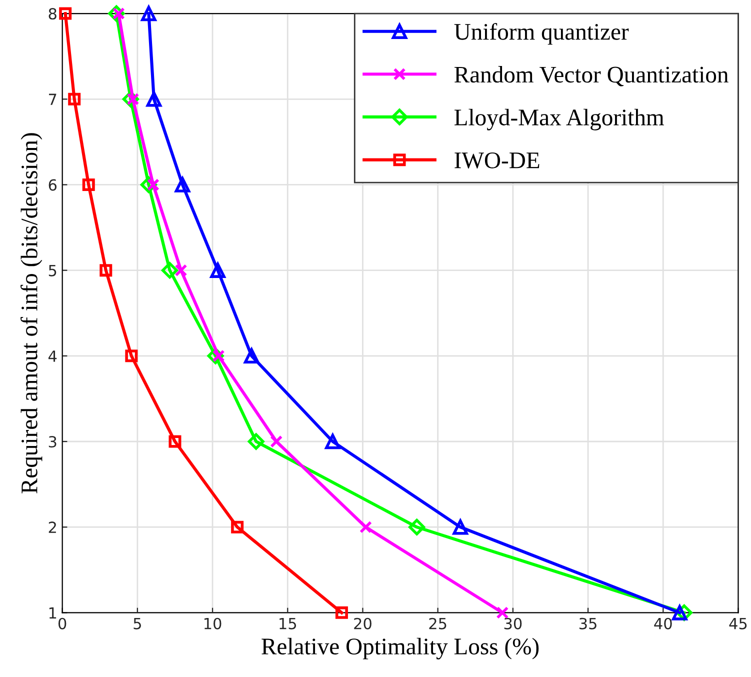 This screenshot has width=751, height=677. I want to click on y-tick-label: 4, so click(52, 356).